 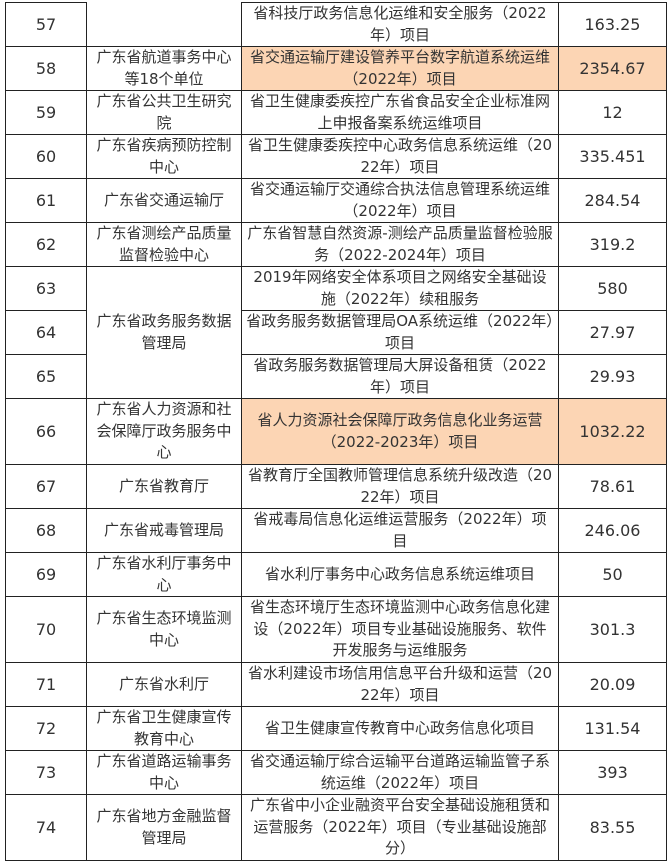 What do you see at coordinates (164, 772) in the screenshot?
I see `unit-name: 广东省道路运输事务中心` at bounding box center [164, 772].